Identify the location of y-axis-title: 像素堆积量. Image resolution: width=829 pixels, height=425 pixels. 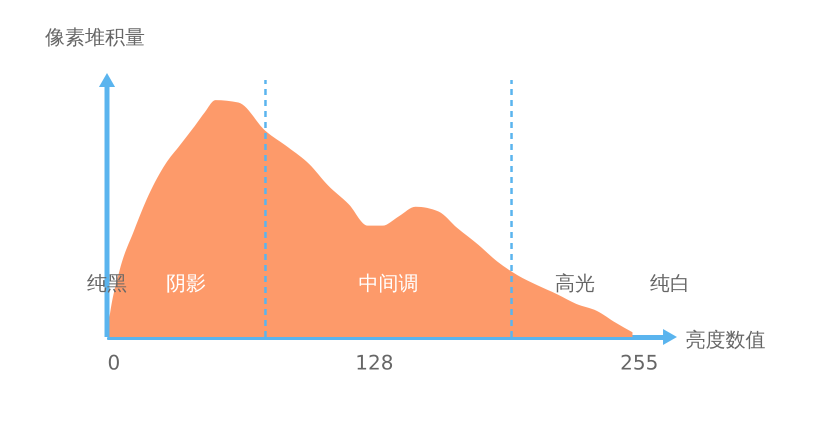
(95, 37).